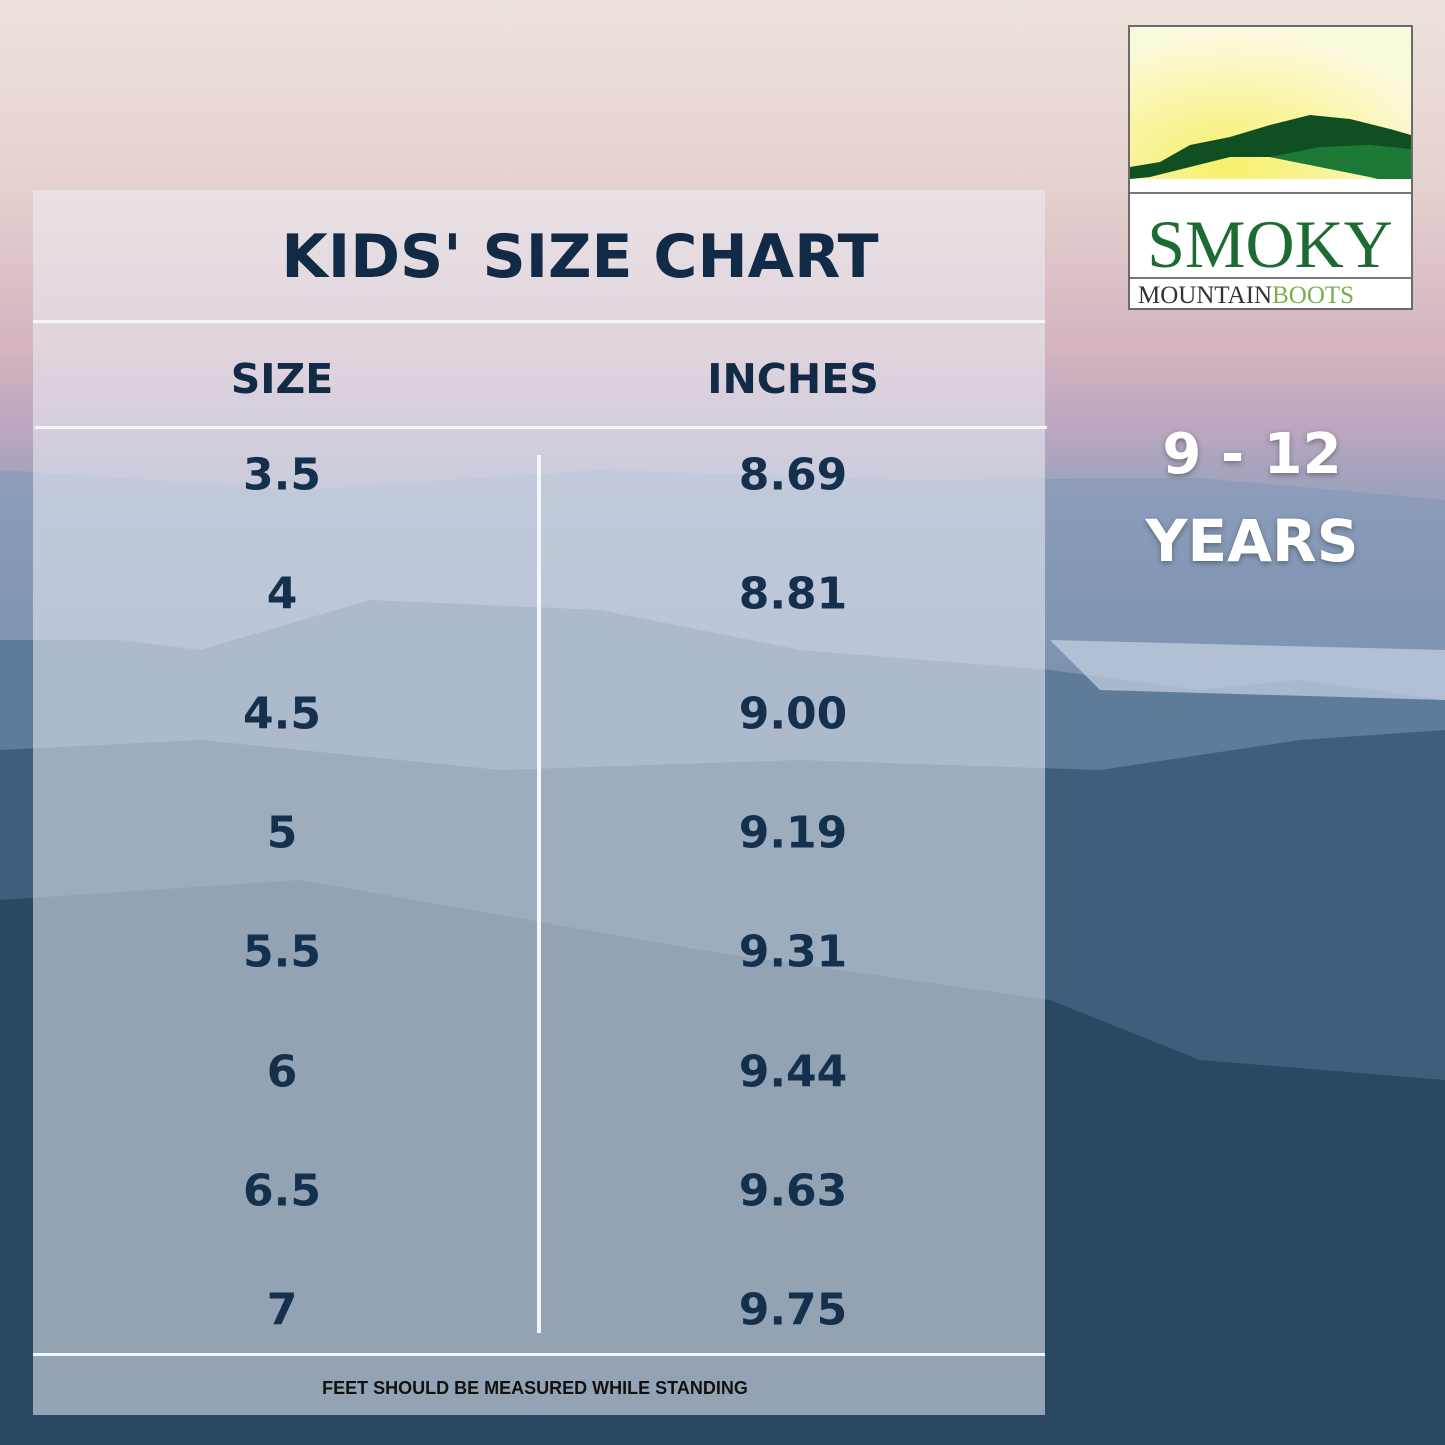 This screenshot has width=1445, height=1445. What do you see at coordinates (793, 714) in the screenshot?
I see `inches-cell: 9.00` at bounding box center [793, 714].